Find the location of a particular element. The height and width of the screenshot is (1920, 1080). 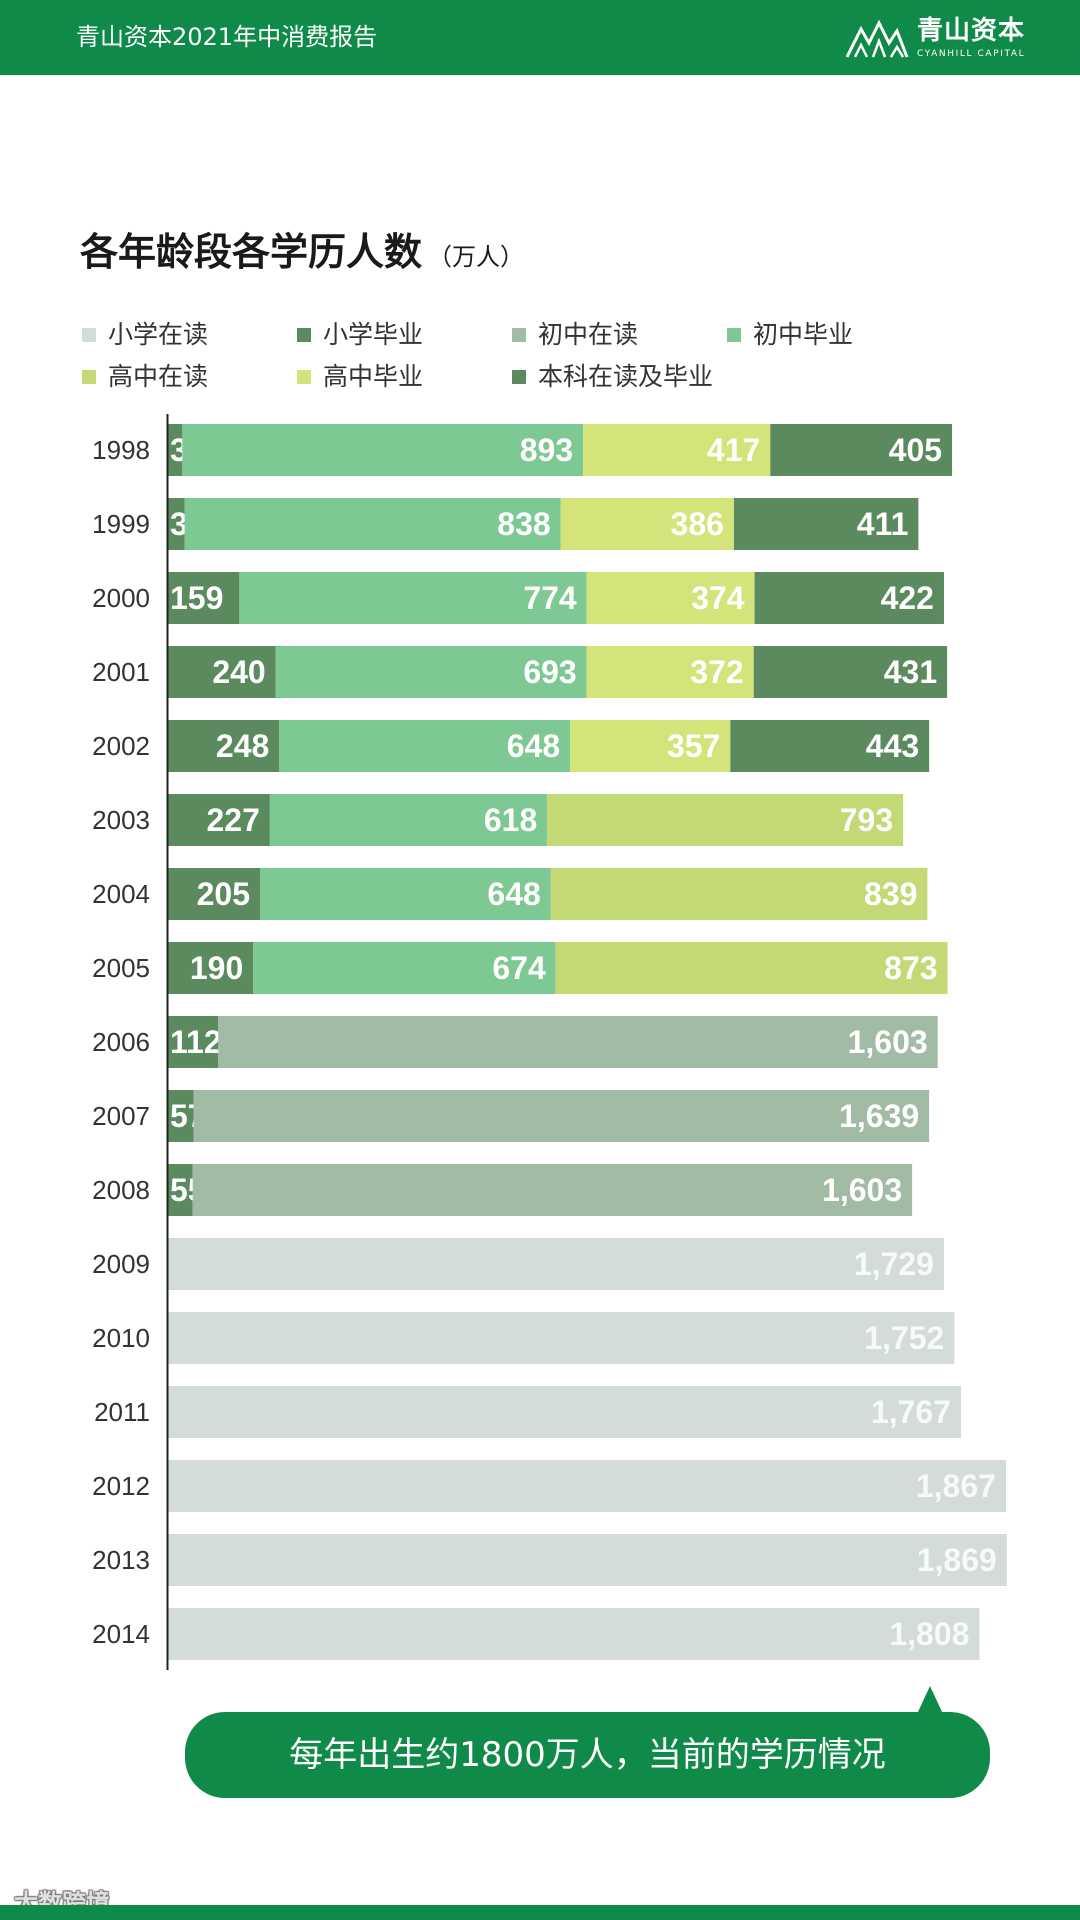

data-label: 248 is located at coordinates (242, 746).